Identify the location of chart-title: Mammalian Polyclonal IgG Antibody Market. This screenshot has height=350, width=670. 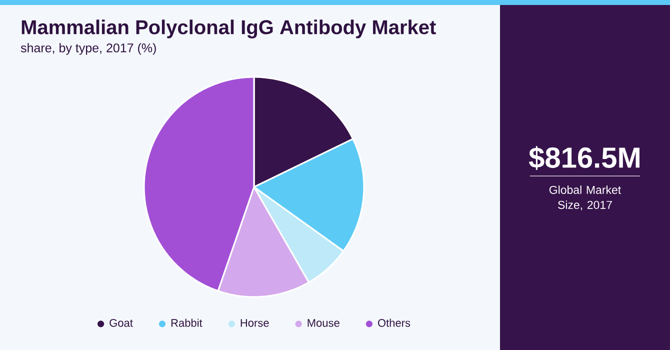
(229, 29).